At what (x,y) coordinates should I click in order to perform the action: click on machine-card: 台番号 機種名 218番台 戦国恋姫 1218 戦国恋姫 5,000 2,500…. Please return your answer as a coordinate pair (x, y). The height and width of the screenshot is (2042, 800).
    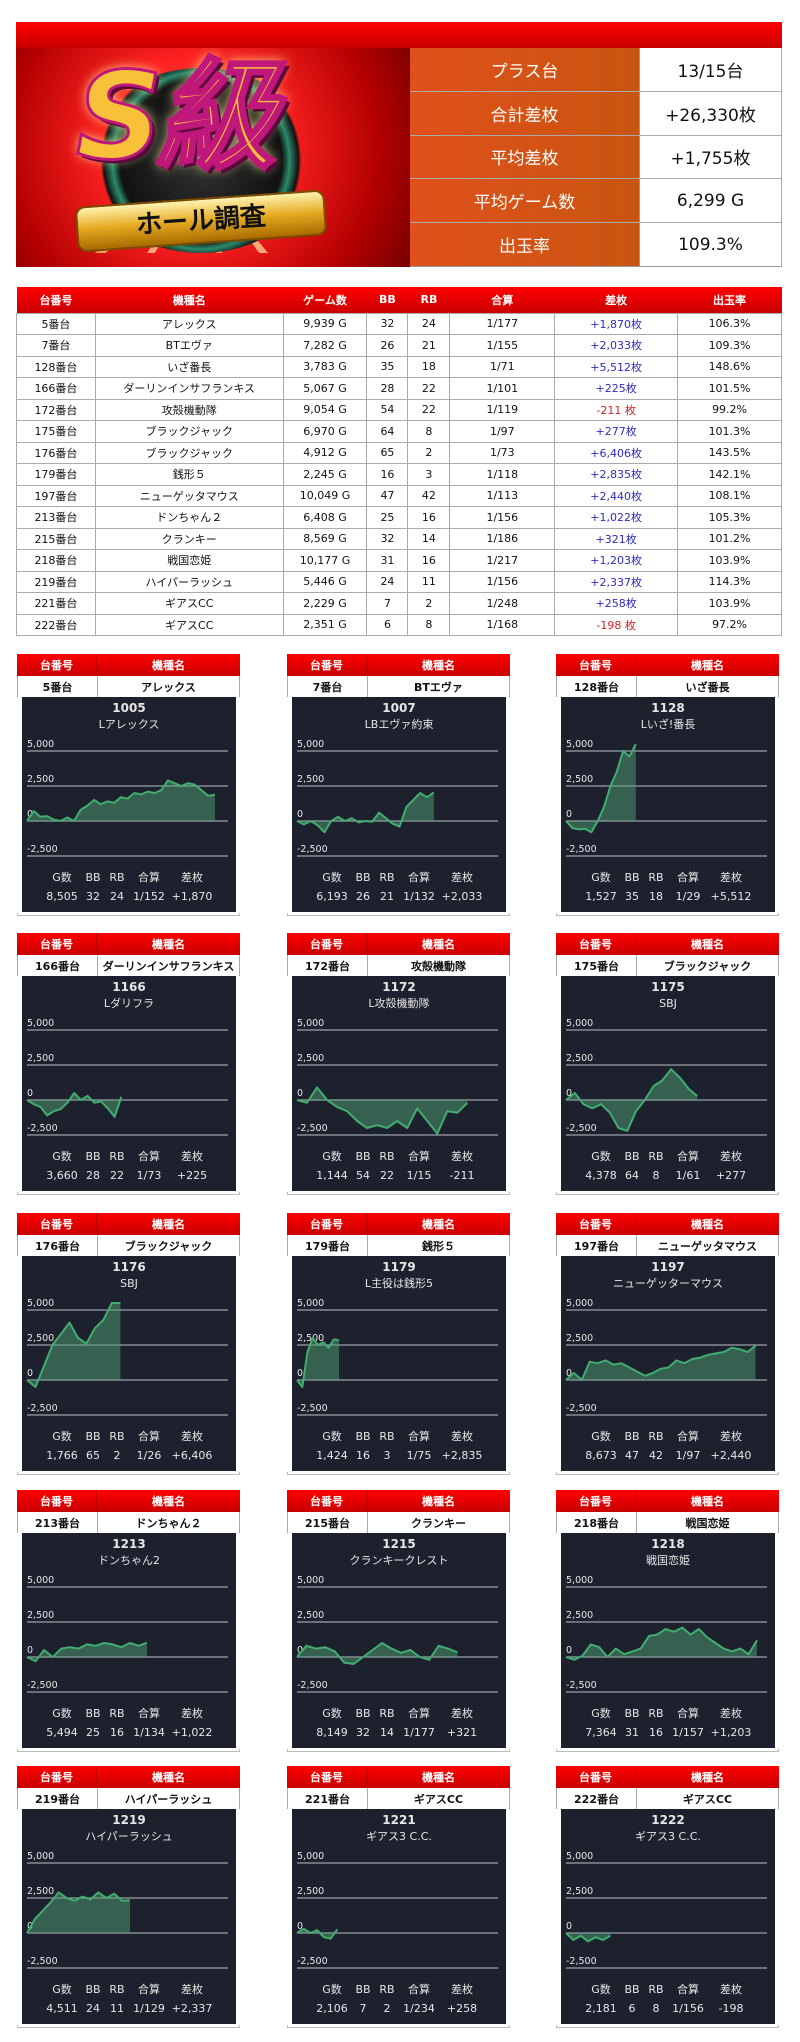
    Looking at the image, I should click on (667, 1621).